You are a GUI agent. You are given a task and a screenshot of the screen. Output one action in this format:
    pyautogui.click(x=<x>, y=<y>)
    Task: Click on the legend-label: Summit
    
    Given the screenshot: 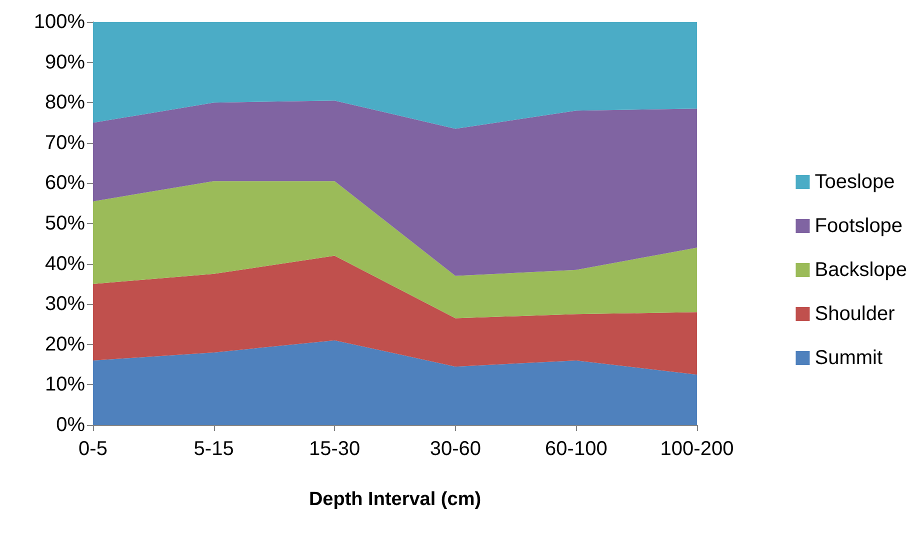 What is the action you would take?
    pyautogui.click(x=848, y=358)
    